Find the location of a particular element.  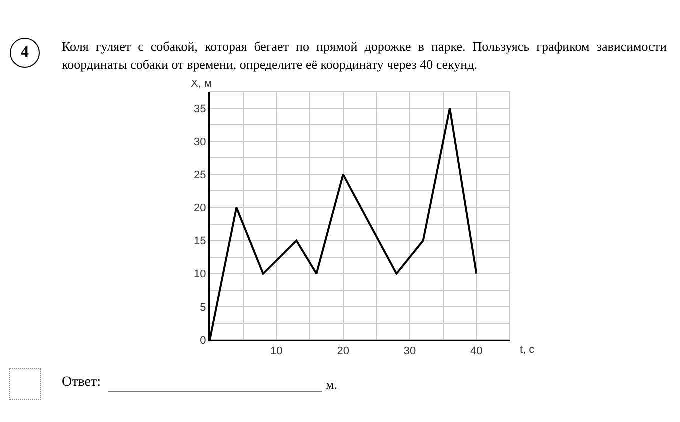

x-axis-title: t, с is located at coordinates (528, 350).